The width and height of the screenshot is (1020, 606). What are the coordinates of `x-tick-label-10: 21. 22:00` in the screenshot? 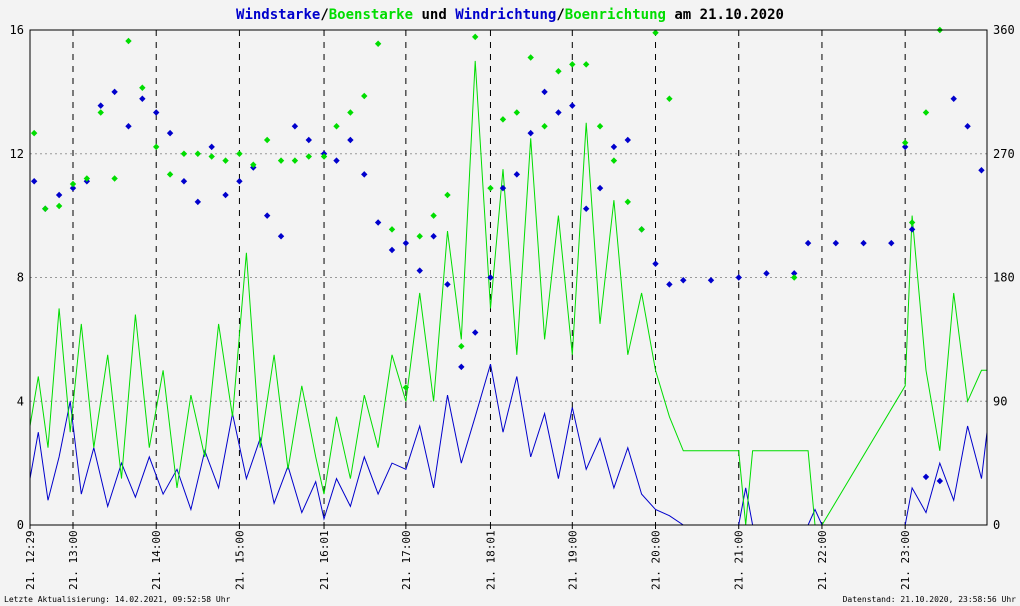 It's located at (822, 560).